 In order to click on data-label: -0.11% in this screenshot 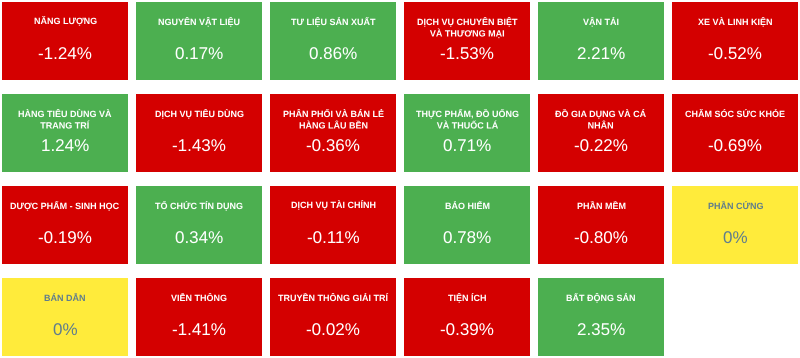, I will do `click(333, 237)`.